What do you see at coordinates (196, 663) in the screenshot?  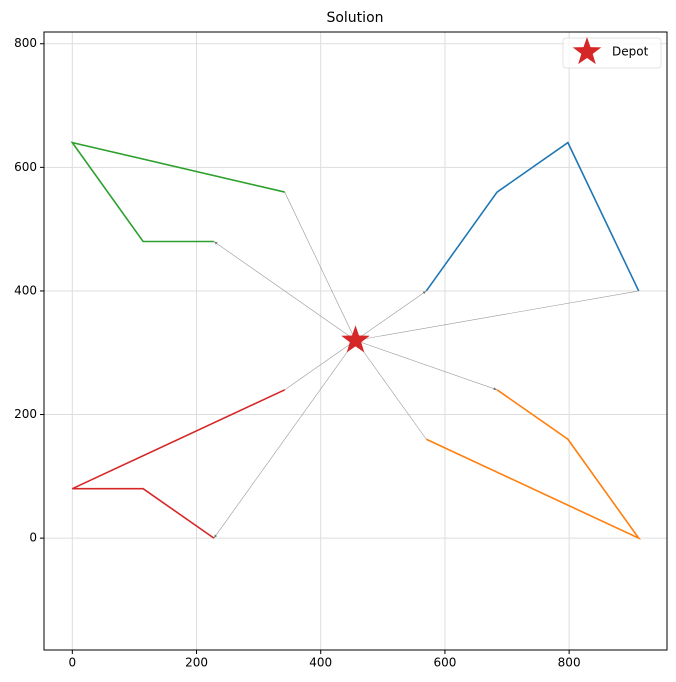 I see `x-tick-label: 200` at bounding box center [196, 663].